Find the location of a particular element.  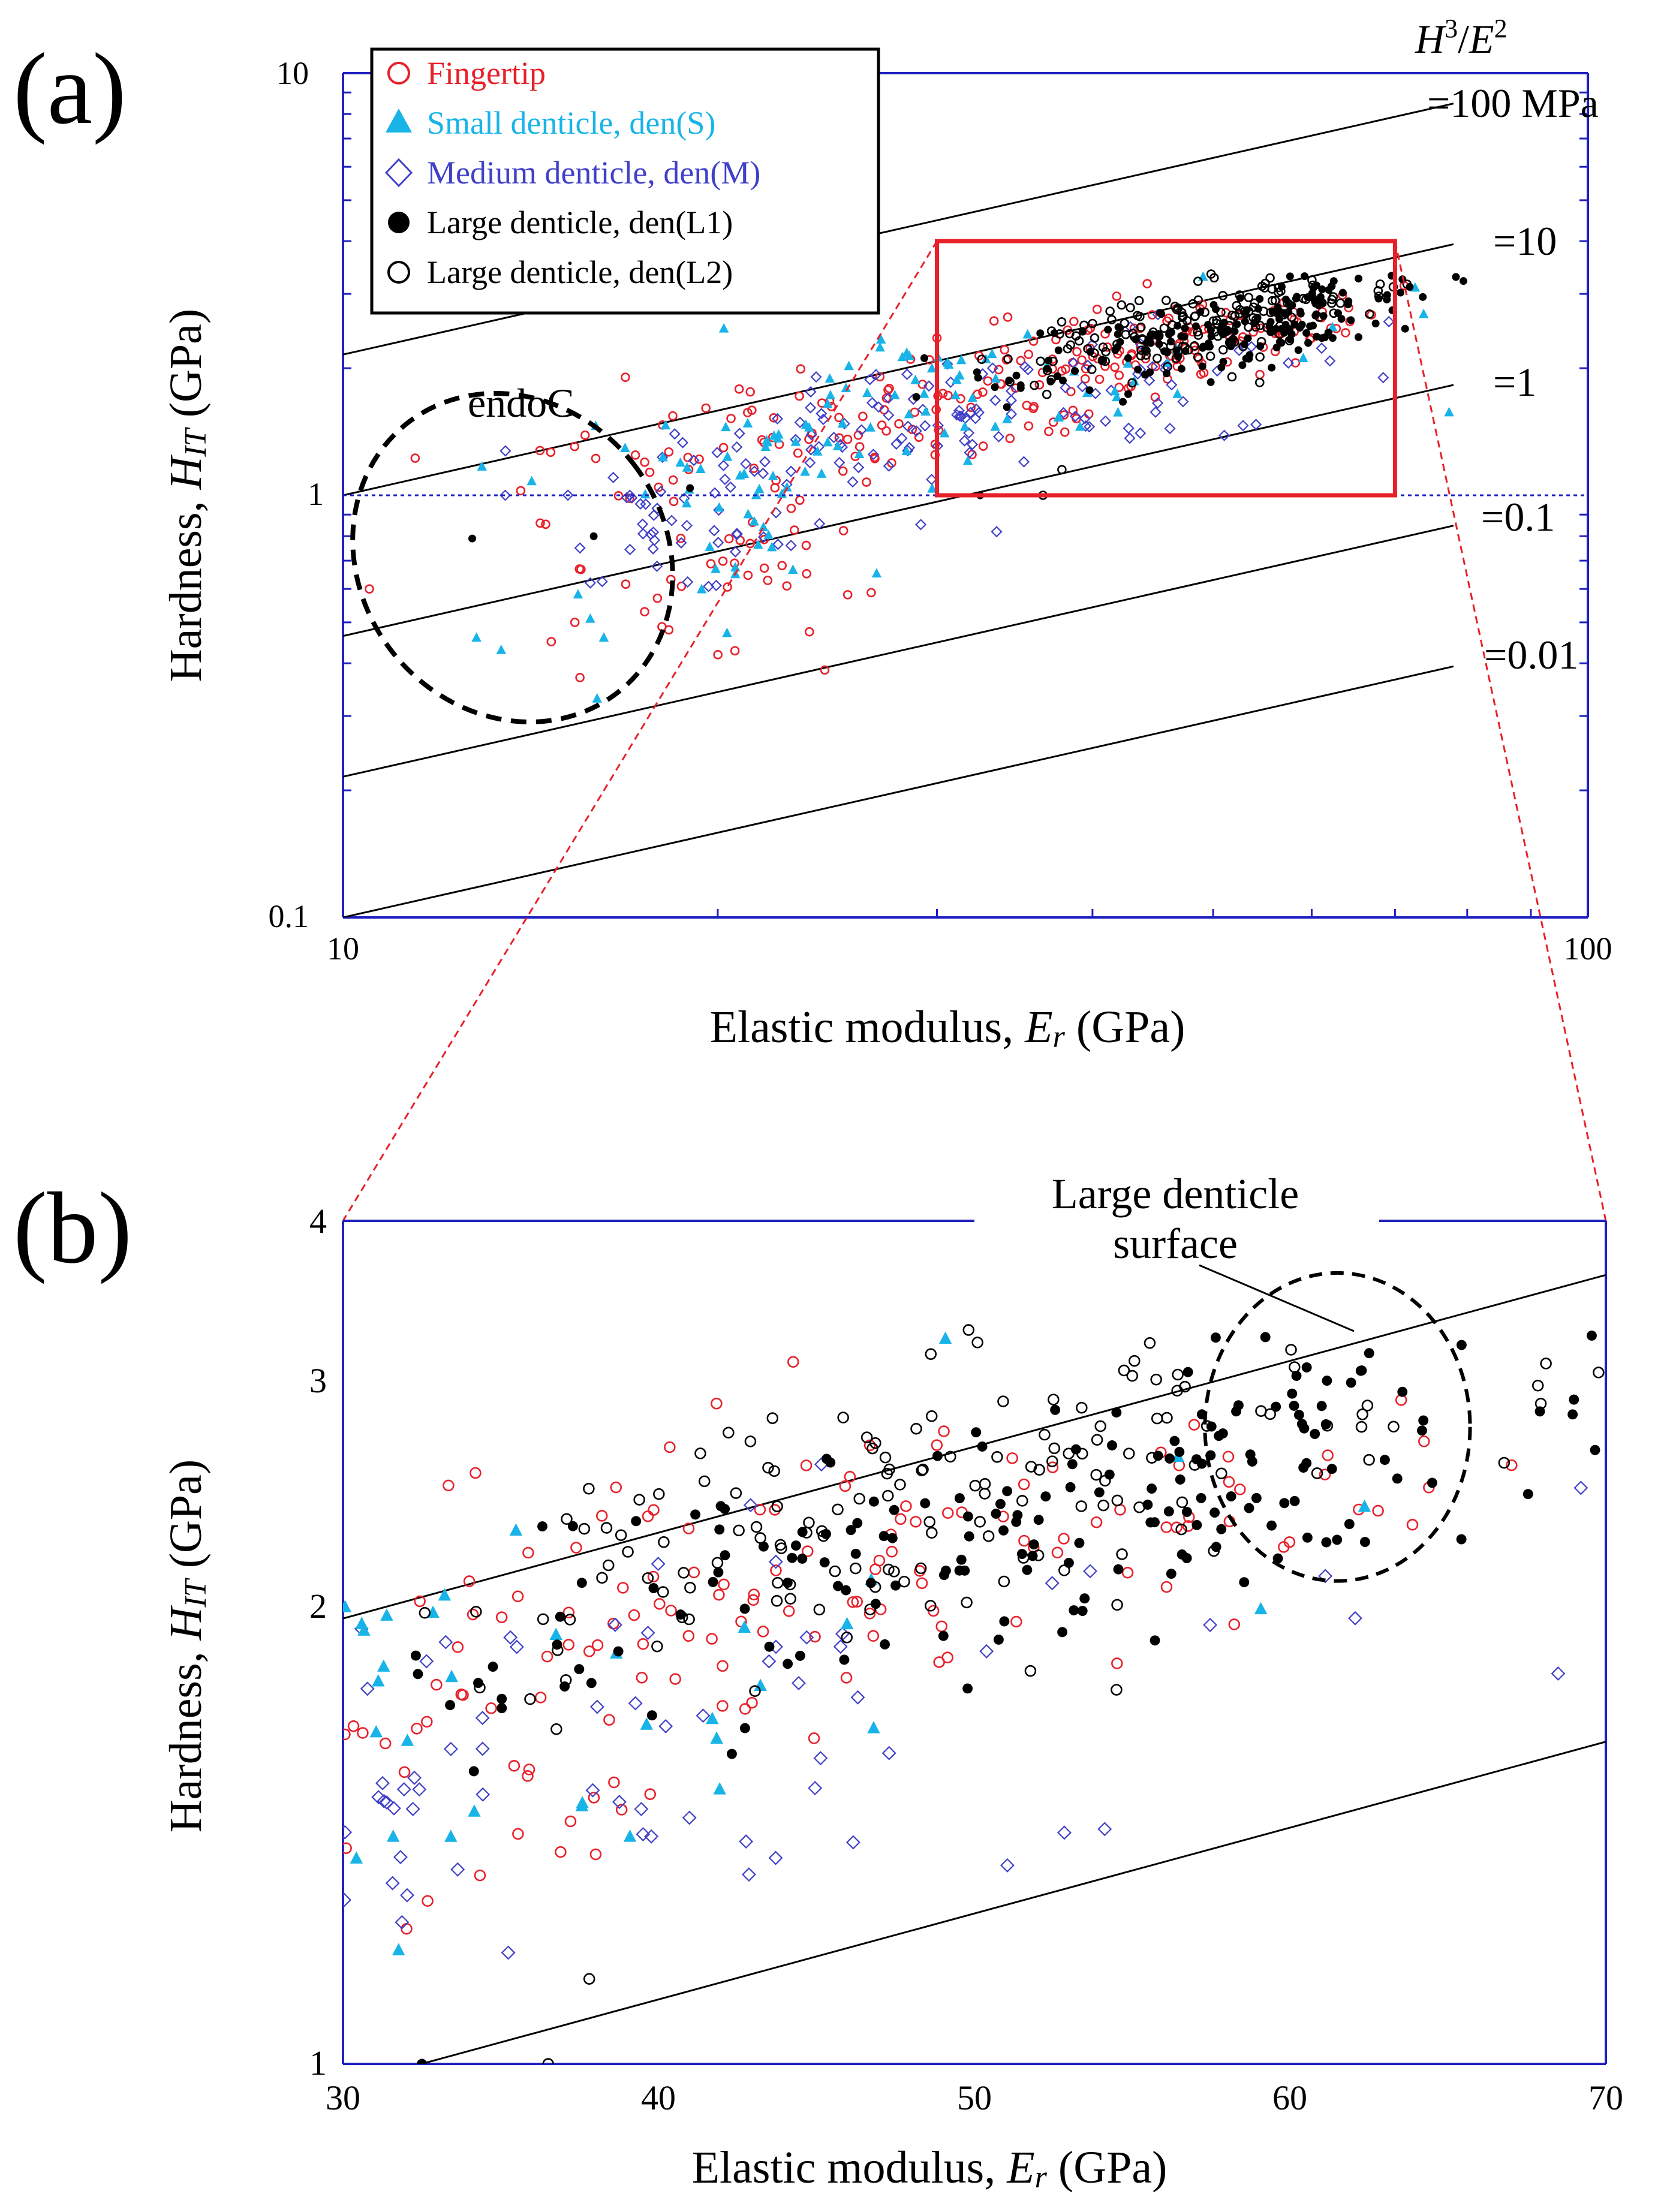

ref-line-0.01mpa is located at coordinates (898, 791).